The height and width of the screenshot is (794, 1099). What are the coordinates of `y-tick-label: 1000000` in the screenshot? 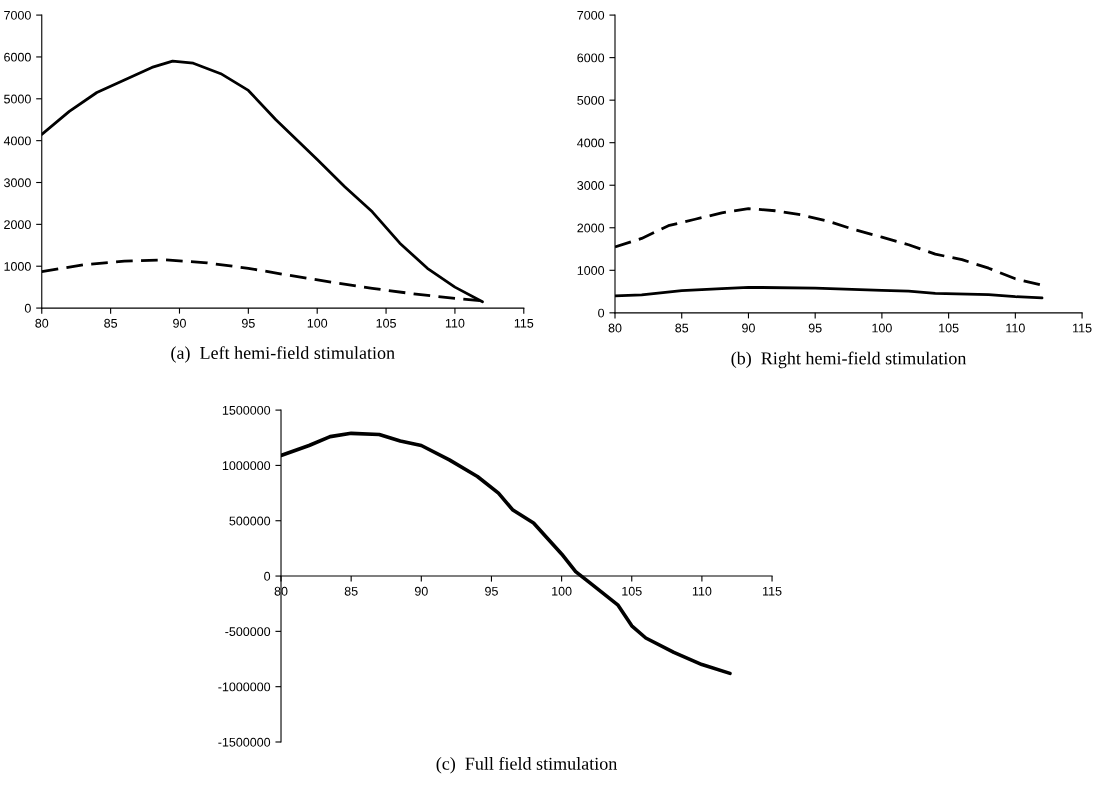 It's located at (246, 466).